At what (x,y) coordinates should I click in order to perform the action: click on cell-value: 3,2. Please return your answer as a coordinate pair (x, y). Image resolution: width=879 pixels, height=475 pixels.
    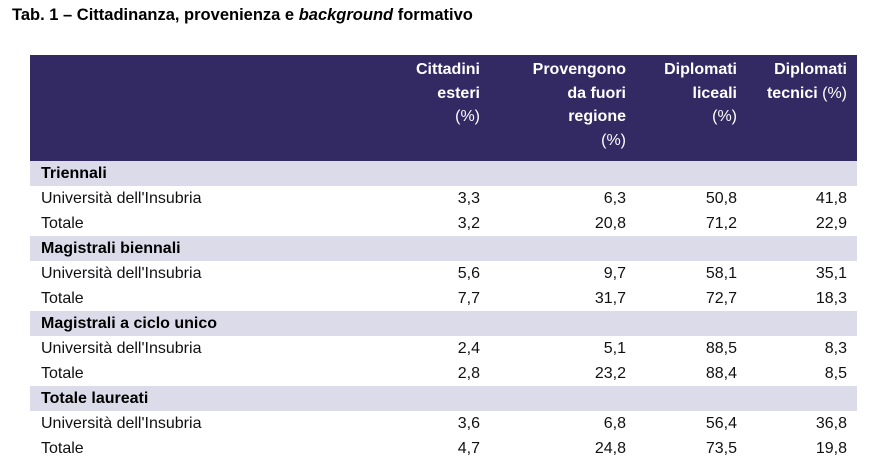
    Looking at the image, I should click on (468, 223).